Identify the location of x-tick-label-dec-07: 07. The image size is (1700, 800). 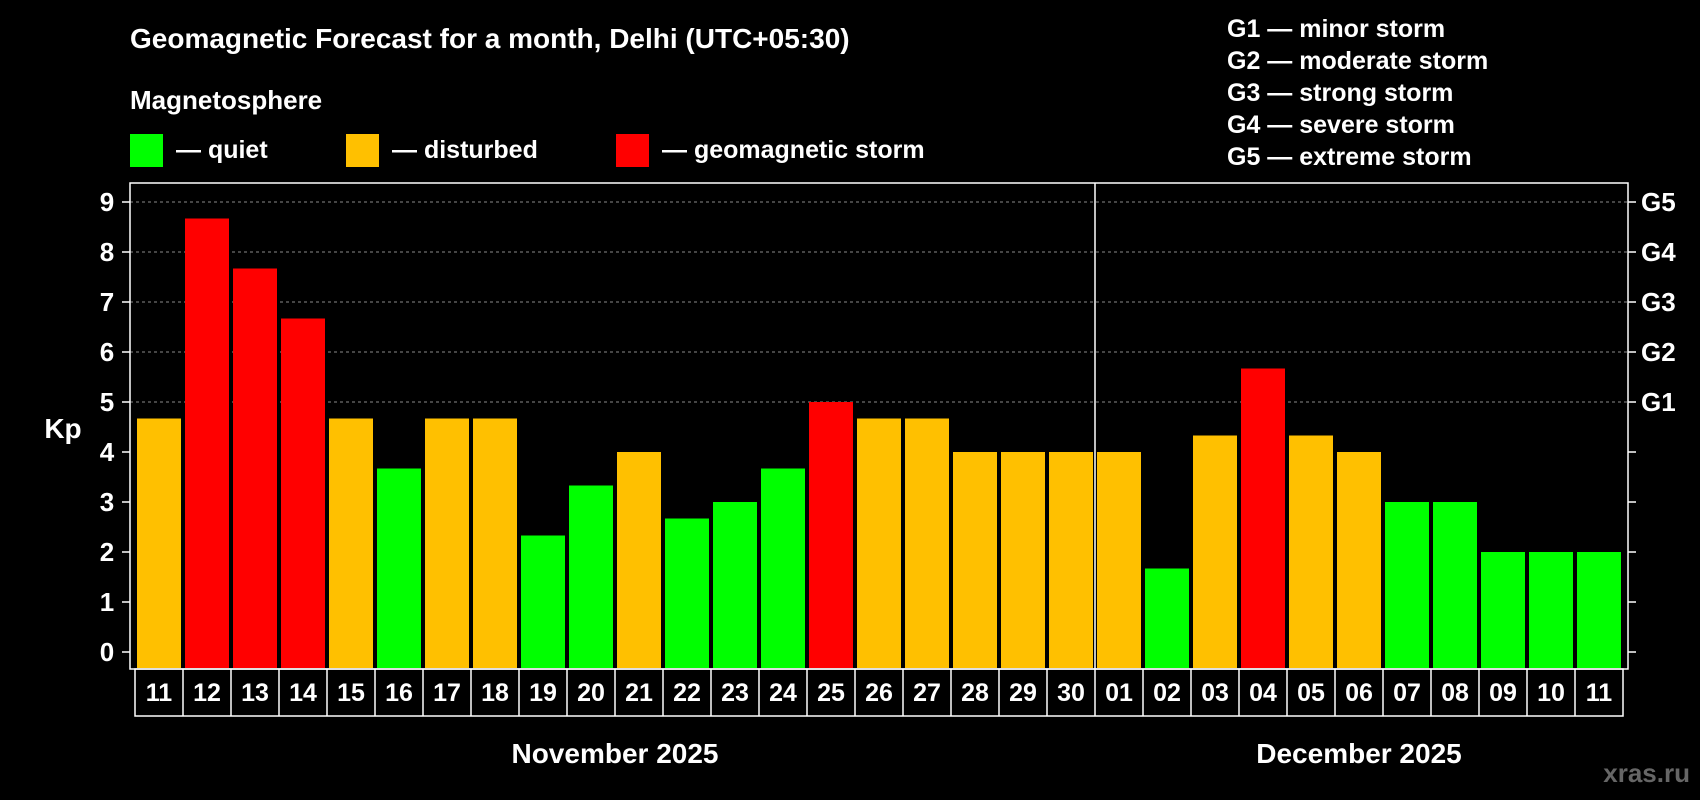
(1407, 693).